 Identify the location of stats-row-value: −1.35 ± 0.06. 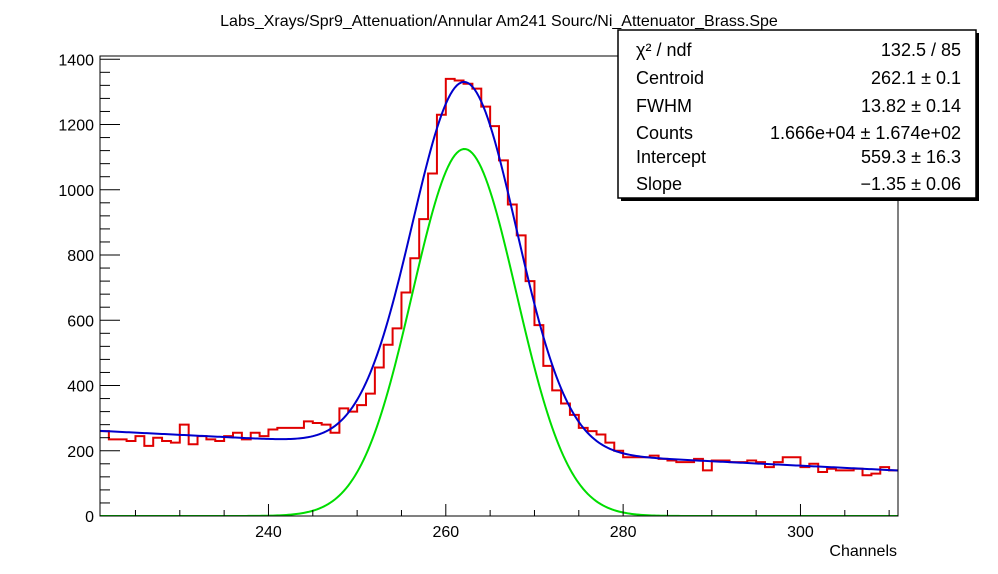
(911, 184).